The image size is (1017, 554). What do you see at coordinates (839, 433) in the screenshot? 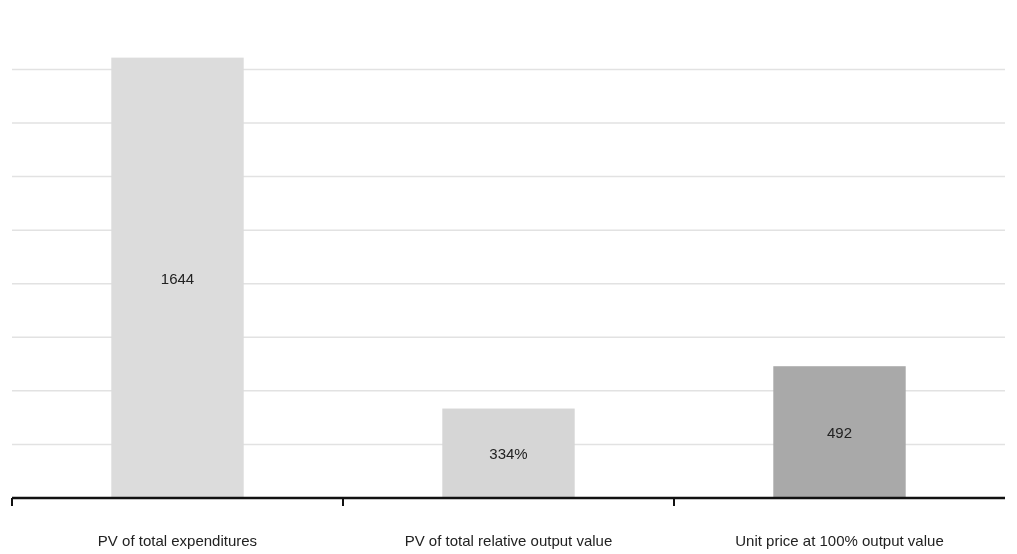
I see `data-label: 492` at bounding box center [839, 433].